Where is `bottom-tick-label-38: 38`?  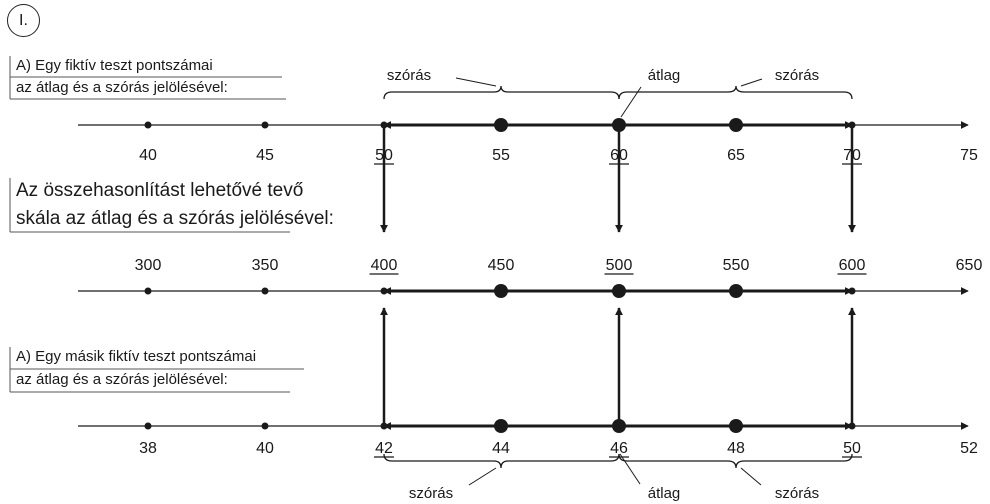
bottom-tick-label-38: 38 is located at coordinates (148, 448).